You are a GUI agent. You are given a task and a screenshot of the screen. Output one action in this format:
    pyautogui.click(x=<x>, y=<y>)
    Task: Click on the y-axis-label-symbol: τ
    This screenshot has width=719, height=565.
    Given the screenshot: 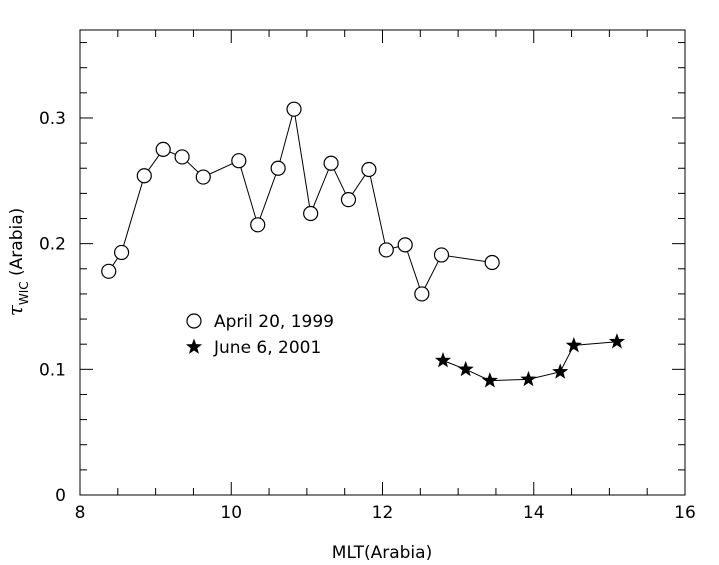 What is the action you would take?
    pyautogui.click(x=15, y=310)
    